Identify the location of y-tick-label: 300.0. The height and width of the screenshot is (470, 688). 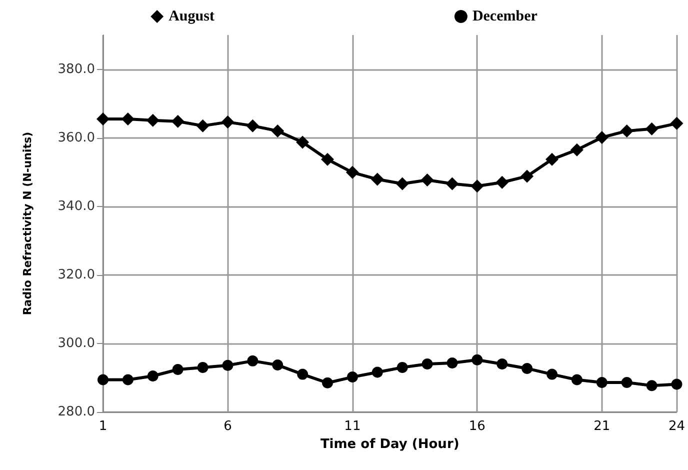
(76, 343).